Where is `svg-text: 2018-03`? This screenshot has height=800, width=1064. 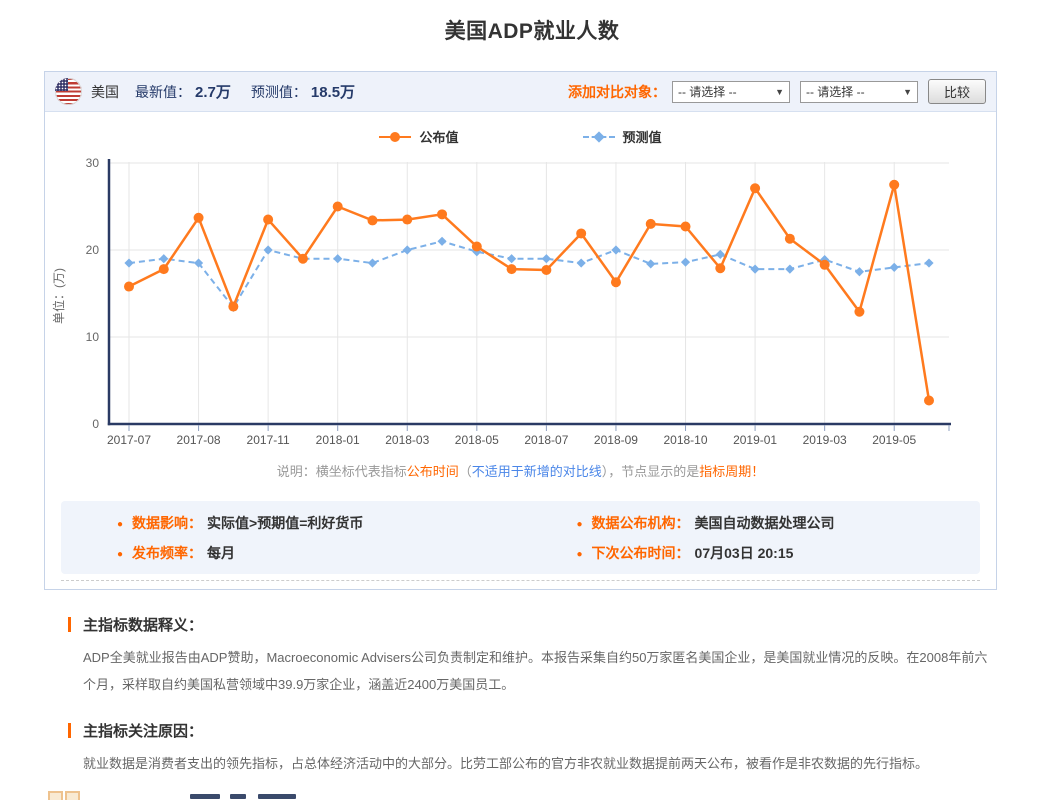
svg-text: 2018-03 is located at coordinates (407, 440).